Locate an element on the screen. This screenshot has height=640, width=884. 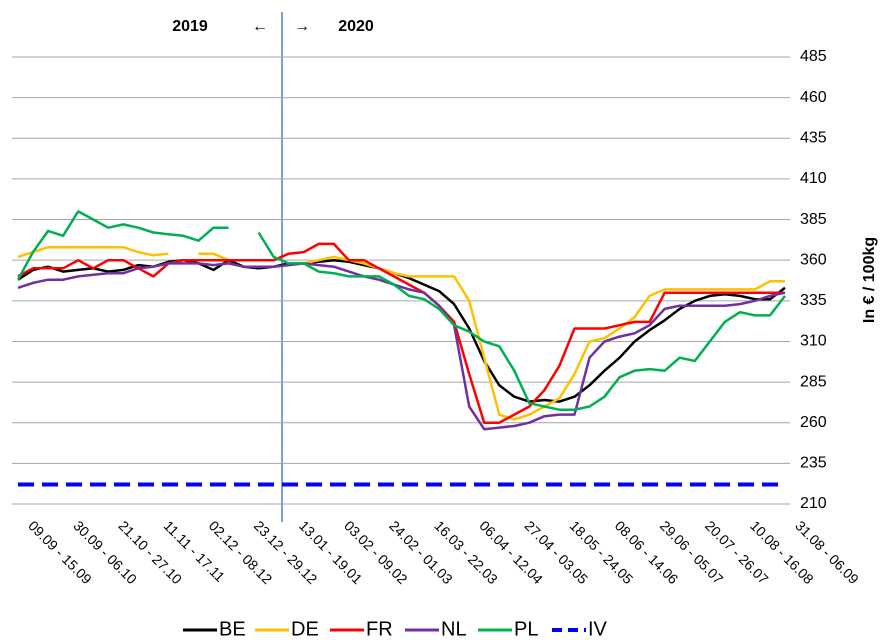
annotation: 2019 is located at coordinates (190, 26).